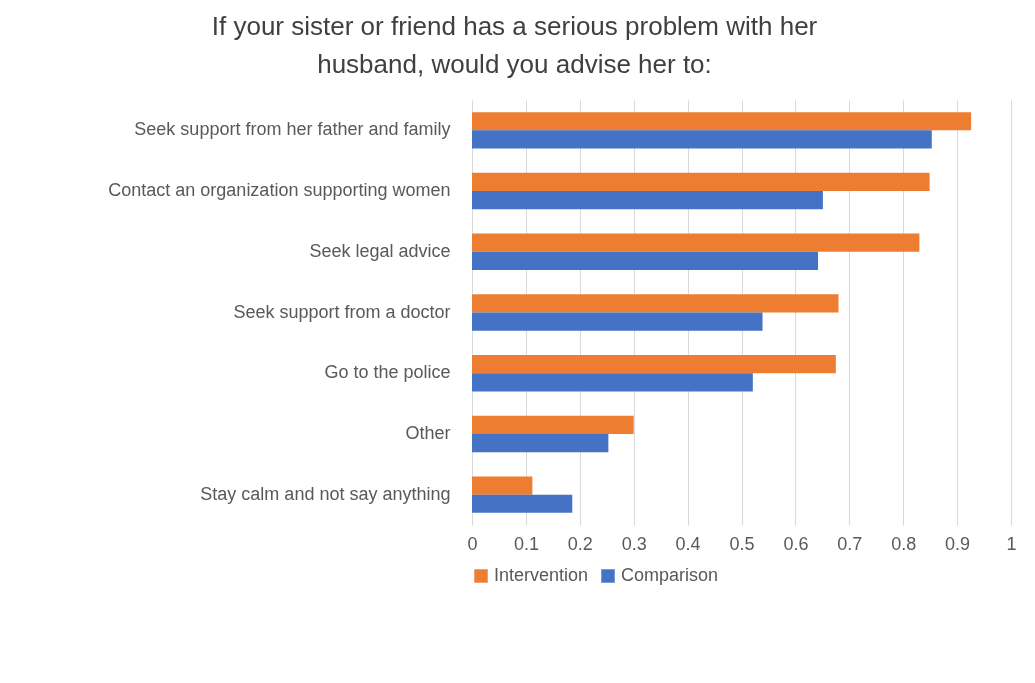 The height and width of the screenshot is (683, 1035). I want to click on y-tick-label: Contact an organization supporting women, so click(279, 190).